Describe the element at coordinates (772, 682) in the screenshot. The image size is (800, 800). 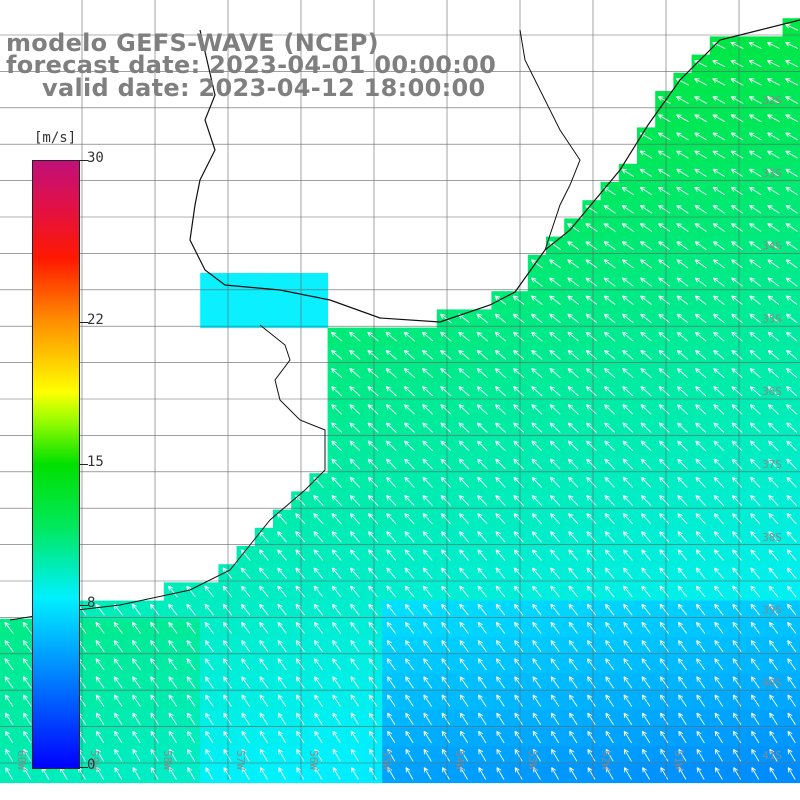
I see `latitude-label: 40S` at that location.